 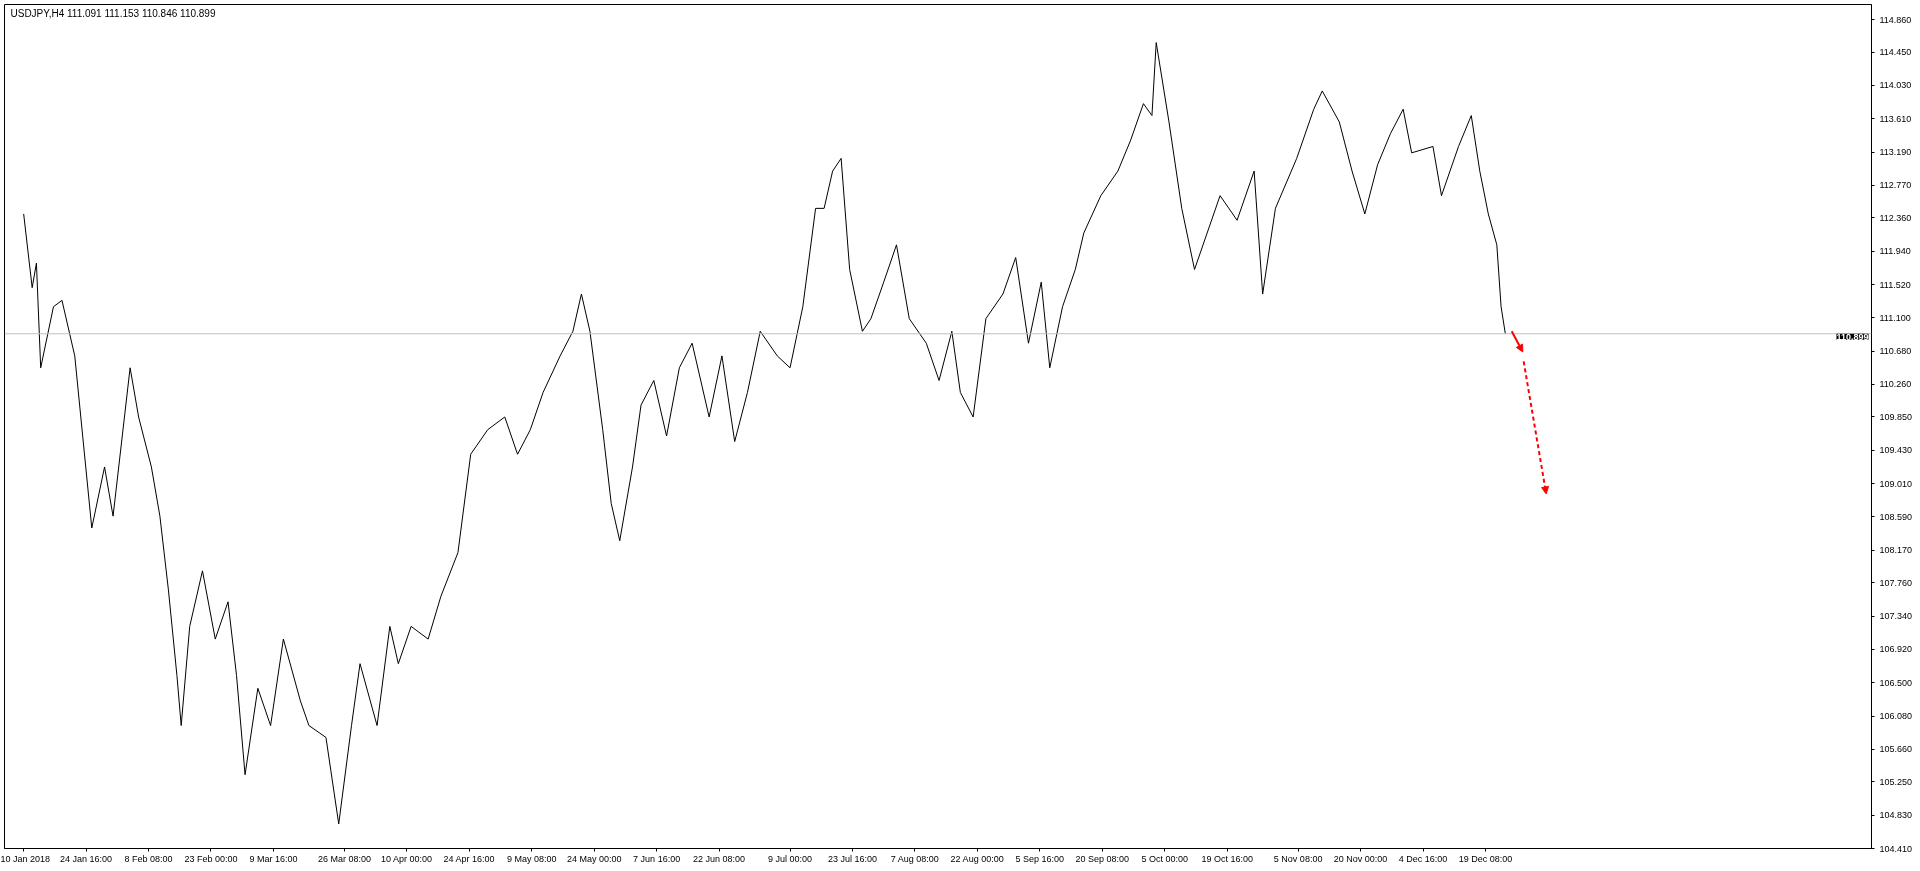 What do you see at coordinates (1895, 185) in the screenshot?
I see `y-tick-label: 112.770` at bounding box center [1895, 185].